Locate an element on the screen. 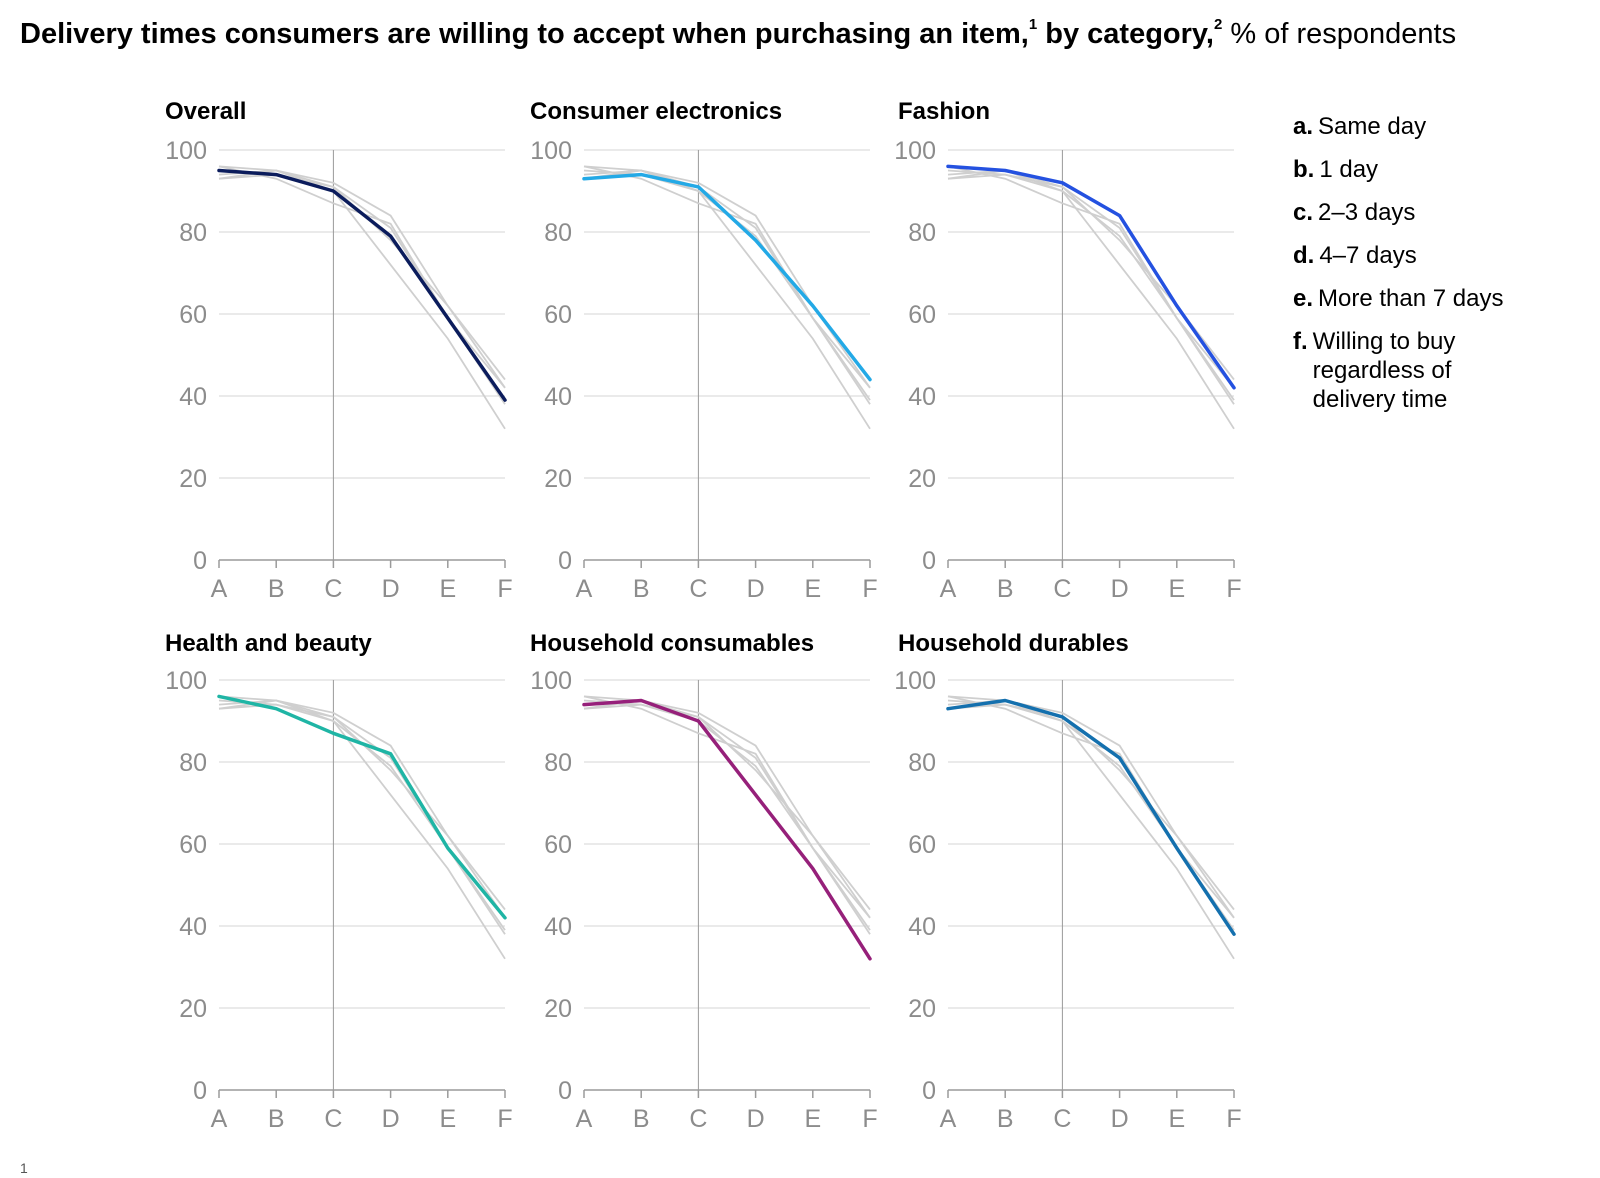  legend-letter: f. is located at coordinates (1300, 341).